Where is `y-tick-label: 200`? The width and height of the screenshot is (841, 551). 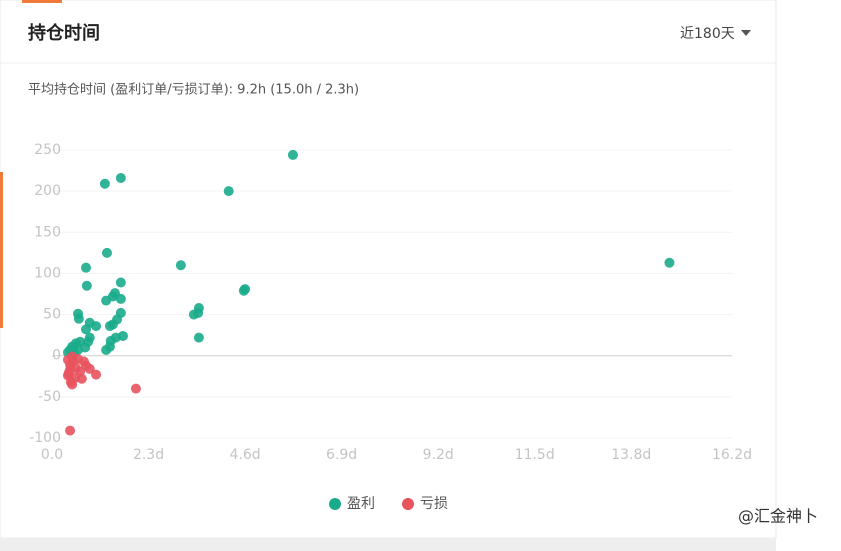 y-tick-label: 200 is located at coordinates (47, 191).